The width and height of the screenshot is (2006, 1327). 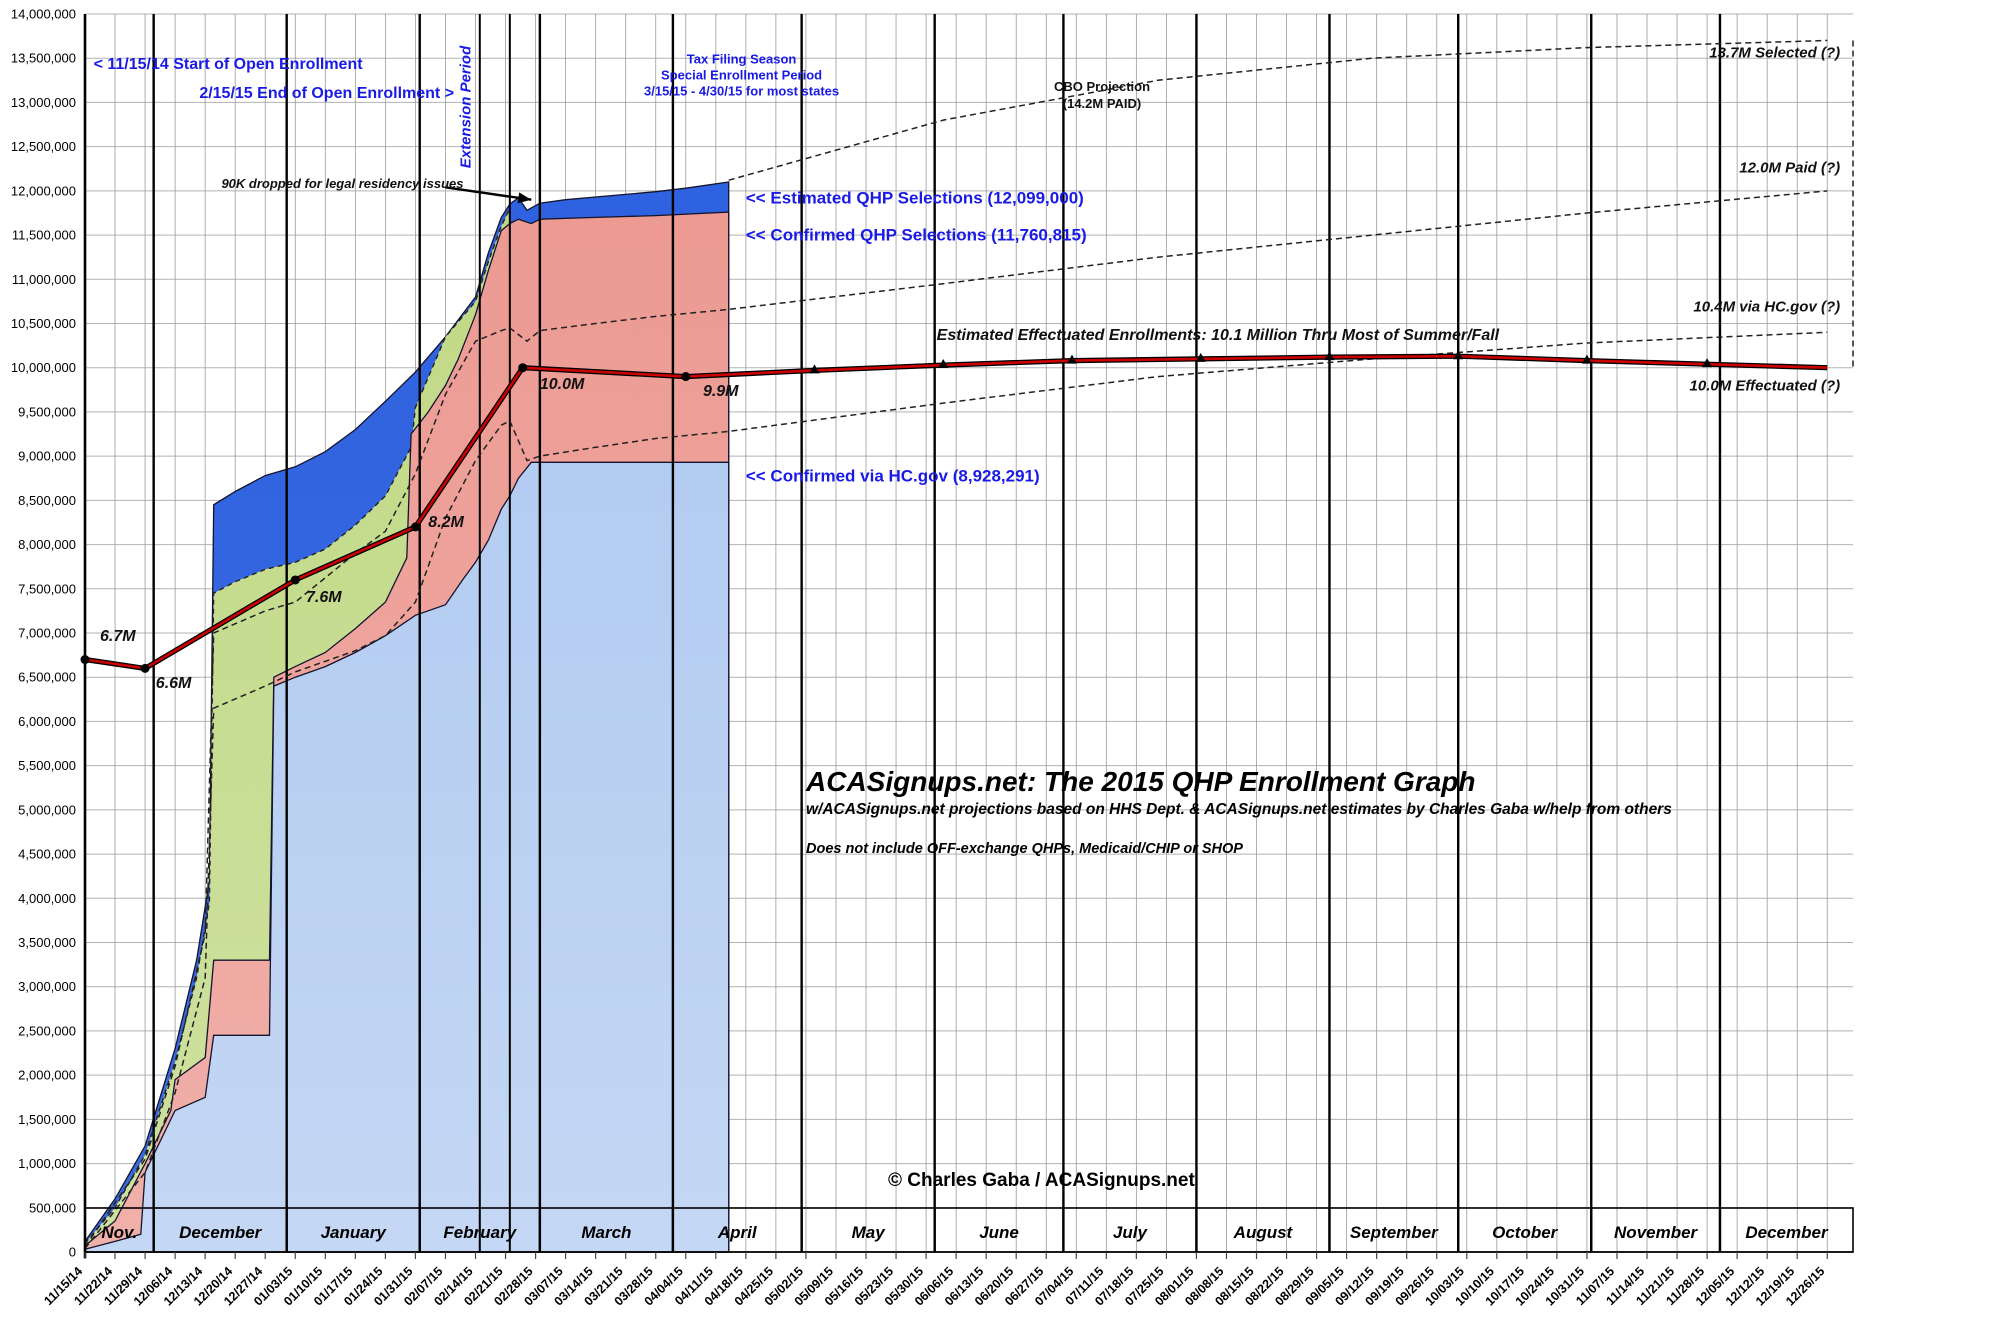 What do you see at coordinates (43, 146) in the screenshot?
I see `y-axis-label: 12,500,000` at bounding box center [43, 146].